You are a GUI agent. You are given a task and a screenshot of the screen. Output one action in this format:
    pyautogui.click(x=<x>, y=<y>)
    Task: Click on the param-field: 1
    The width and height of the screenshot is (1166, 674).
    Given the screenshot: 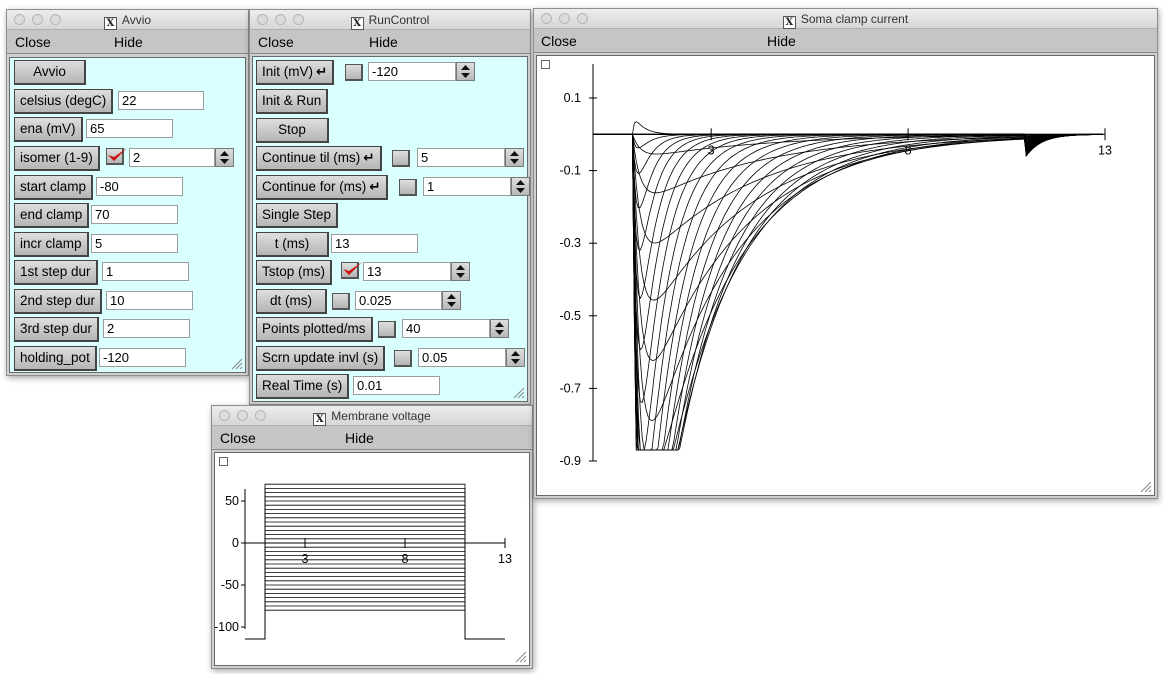 What is the action you would take?
    pyautogui.click(x=145, y=271)
    